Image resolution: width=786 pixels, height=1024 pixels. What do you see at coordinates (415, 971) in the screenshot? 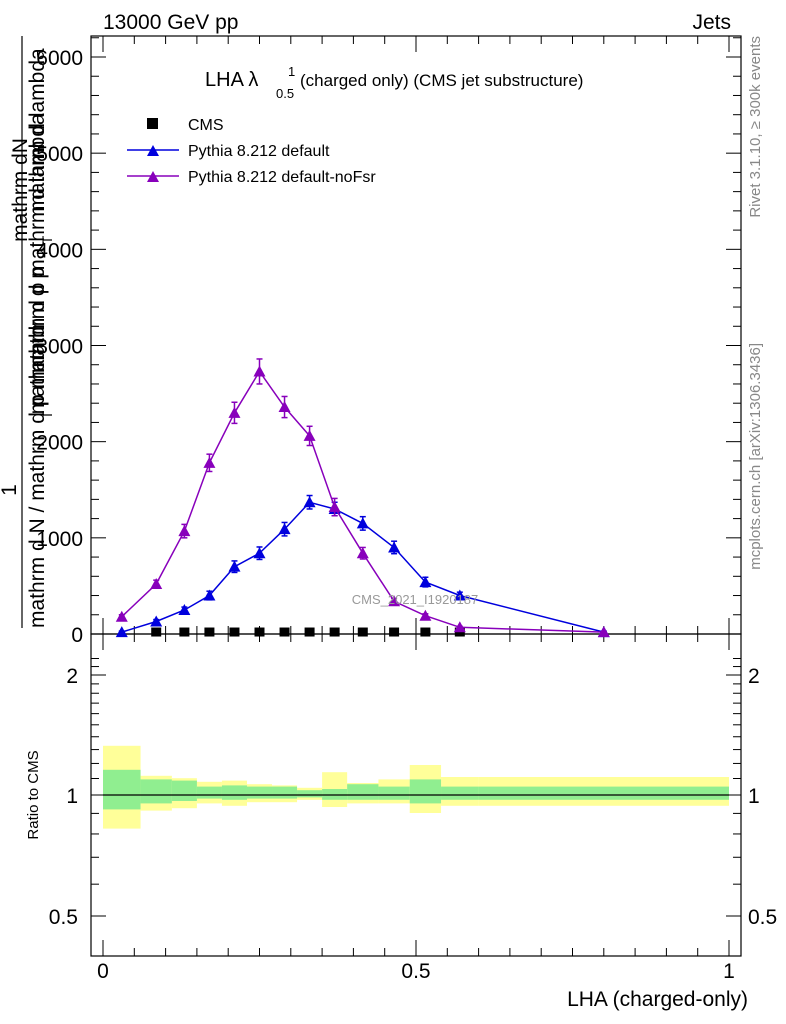
I see `x-tick-label: 0.5` at bounding box center [415, 971].